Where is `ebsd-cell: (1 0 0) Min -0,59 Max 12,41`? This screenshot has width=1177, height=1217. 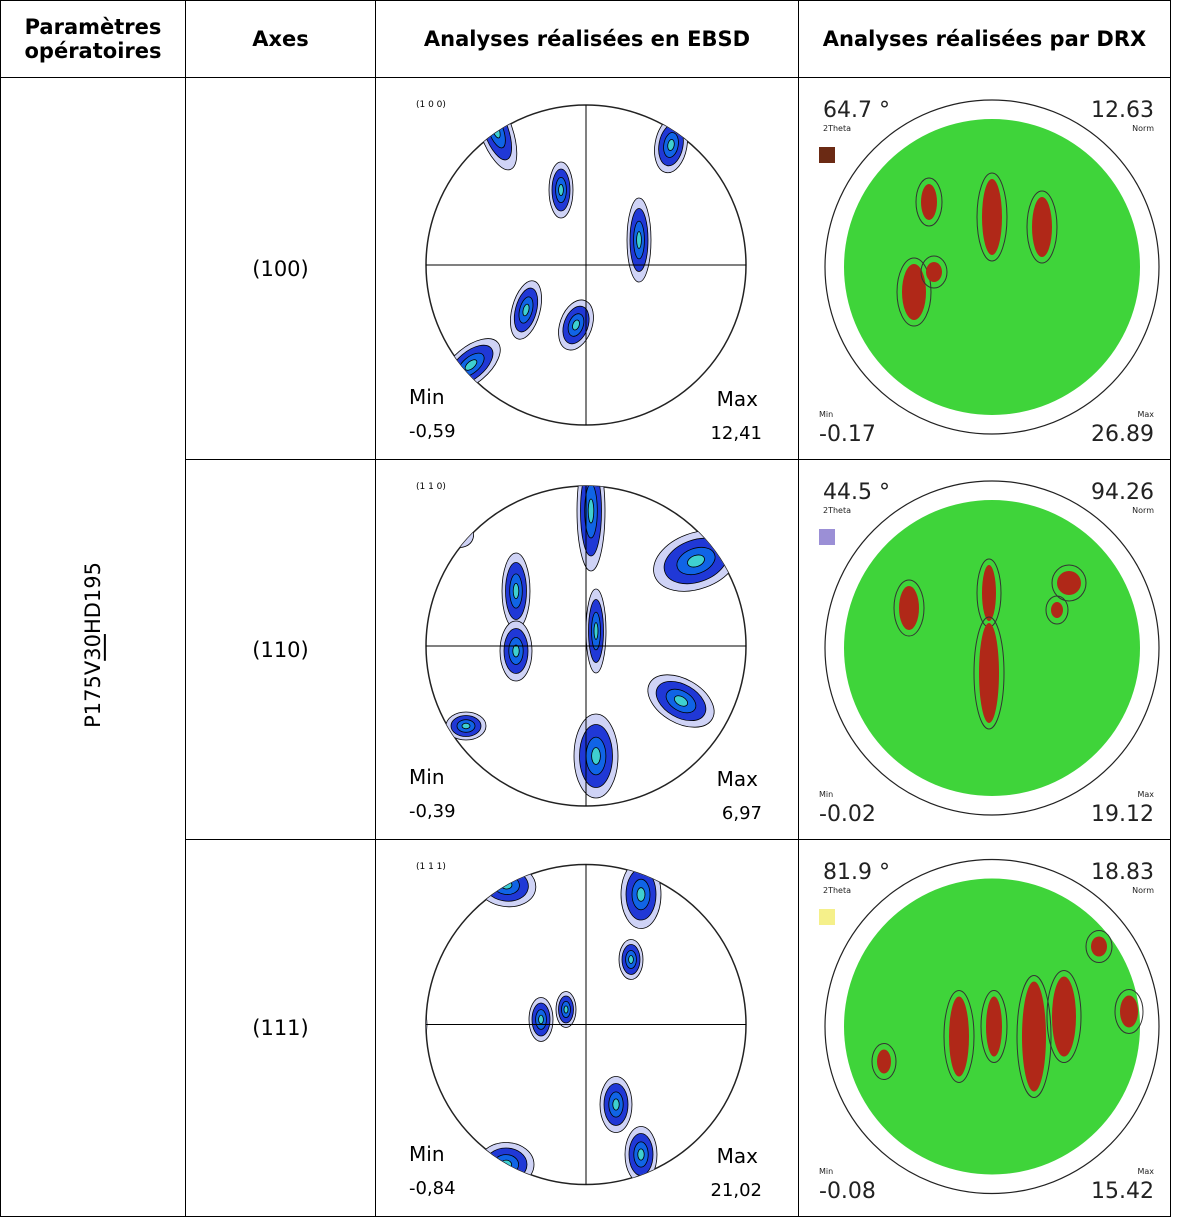 ebsd-cell: (1 0 0) Min -0,59 Max 12,41 is located at coordinates (587, 268).